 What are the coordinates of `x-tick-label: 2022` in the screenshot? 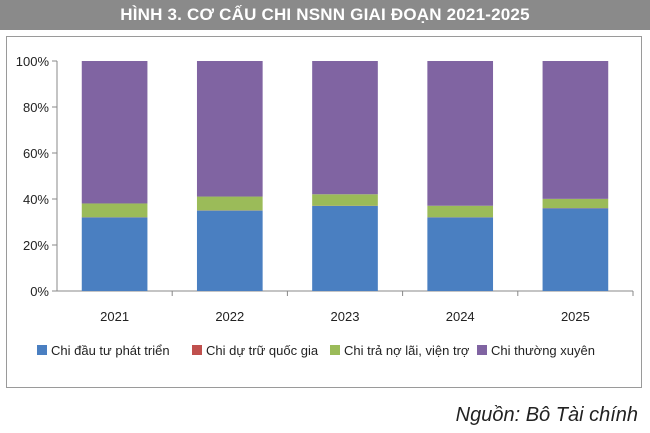 It's located at (229, 316).